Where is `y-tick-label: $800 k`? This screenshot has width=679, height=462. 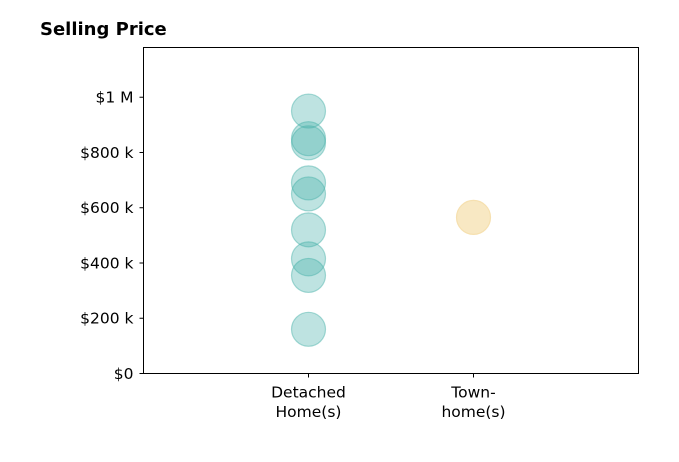 y-tick-label: $800 k is located at coordinates (106, 153).